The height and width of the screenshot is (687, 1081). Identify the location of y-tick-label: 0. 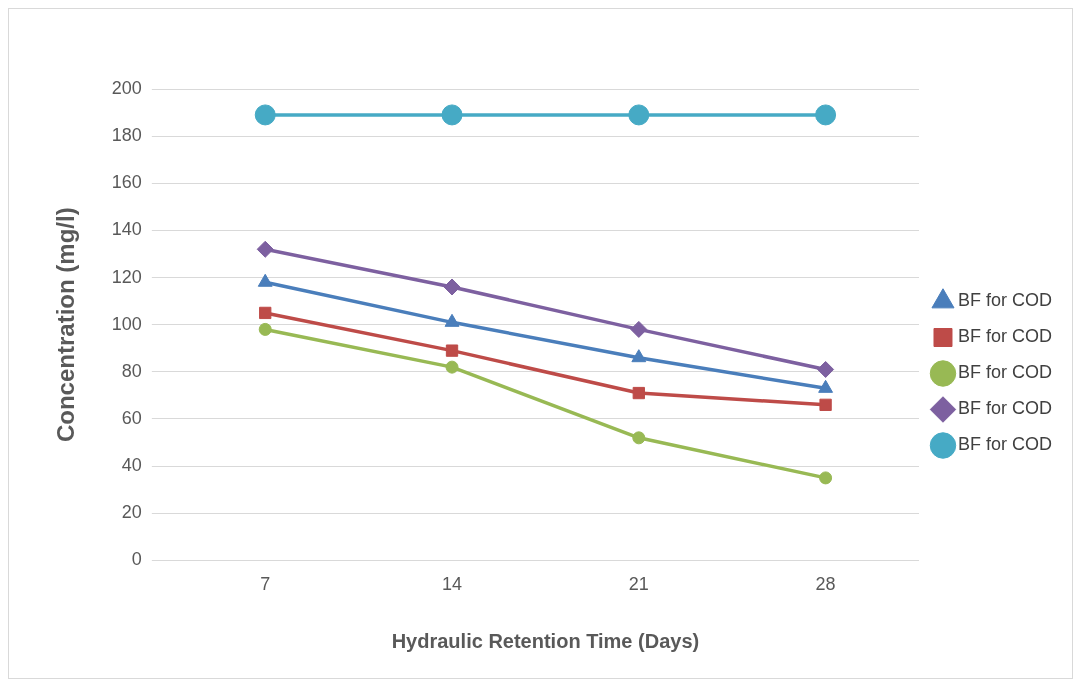
(136, 559).